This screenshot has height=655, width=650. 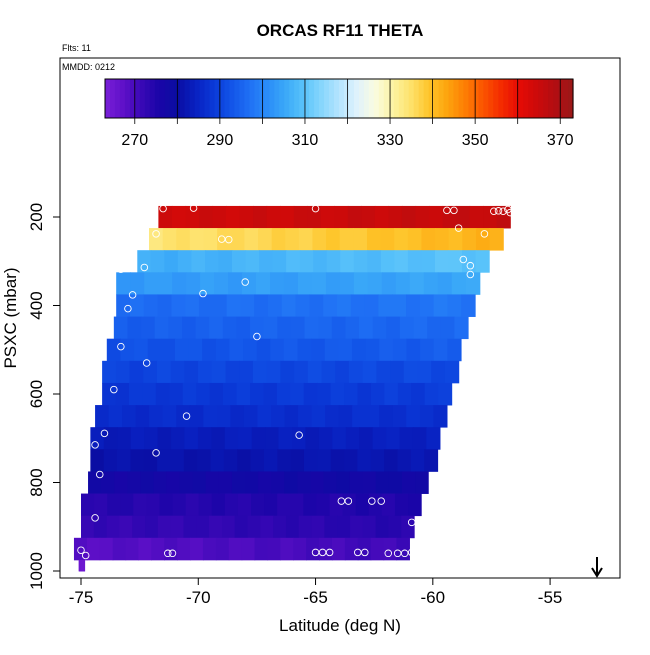 What do you see at coordinates (36, 394) in the screenshot?
I see `y-tick-label: 600` at bounding box center [36, 394].